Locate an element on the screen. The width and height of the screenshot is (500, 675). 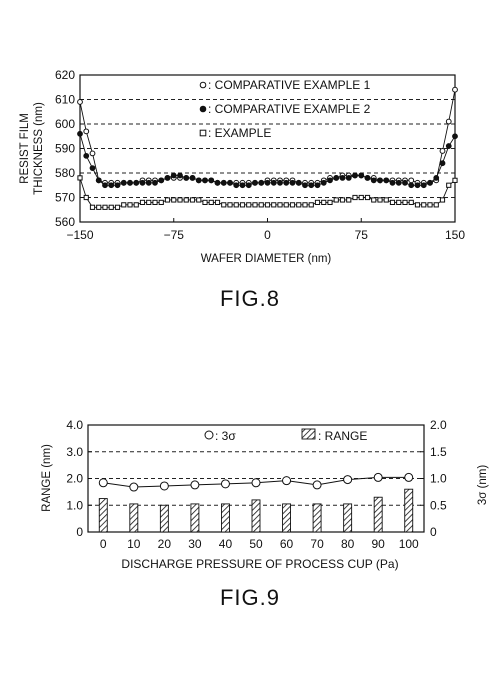
legend-label: : EXAMPLE is located at coordinates (239, 133).